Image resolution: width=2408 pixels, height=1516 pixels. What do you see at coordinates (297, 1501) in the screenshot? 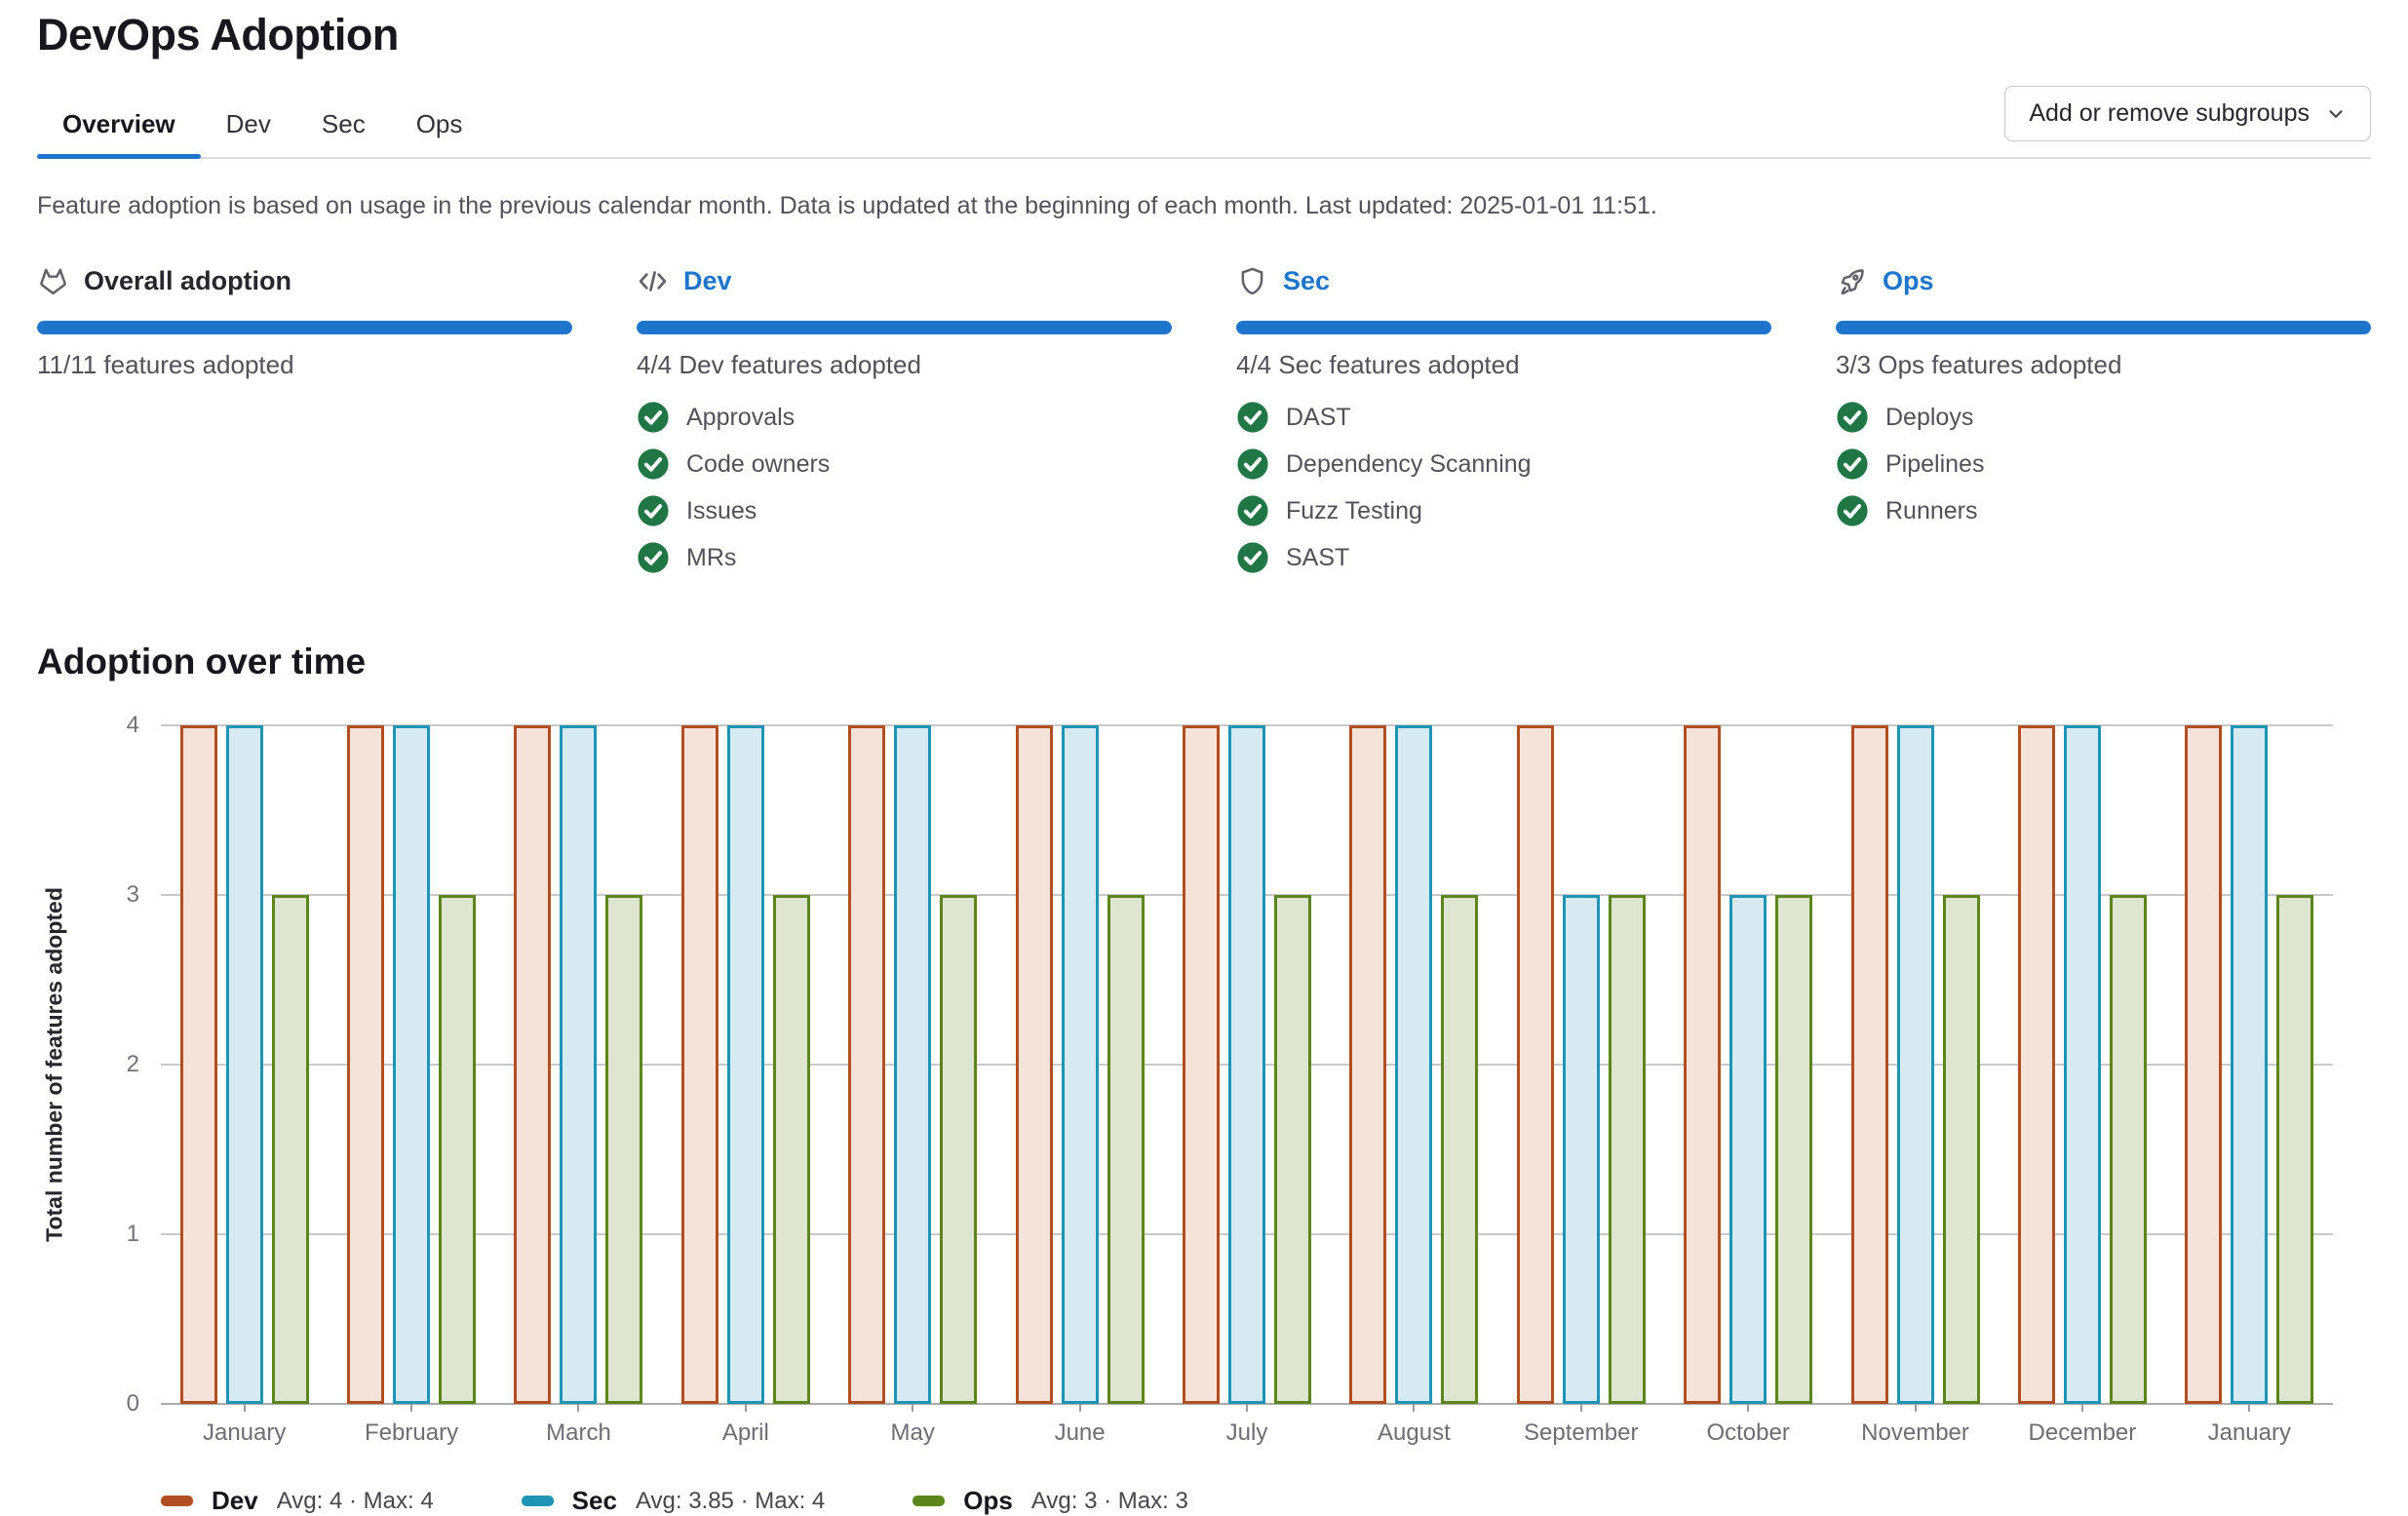
I see `legend-item-dev: Dev Avg: 4 · Max: 4` at bounding box center [297, 1501].